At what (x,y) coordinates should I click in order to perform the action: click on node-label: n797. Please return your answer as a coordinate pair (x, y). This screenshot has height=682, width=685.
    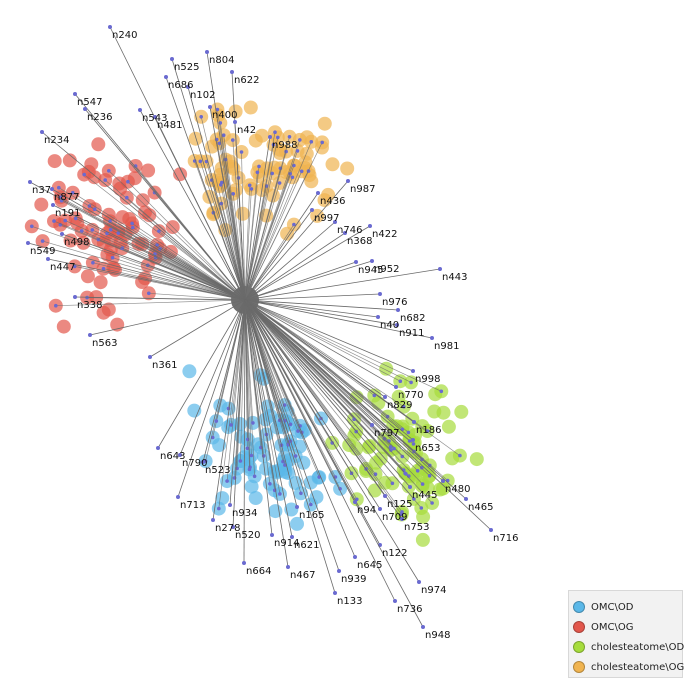
    Looking at the image, I should click on (386, 433).